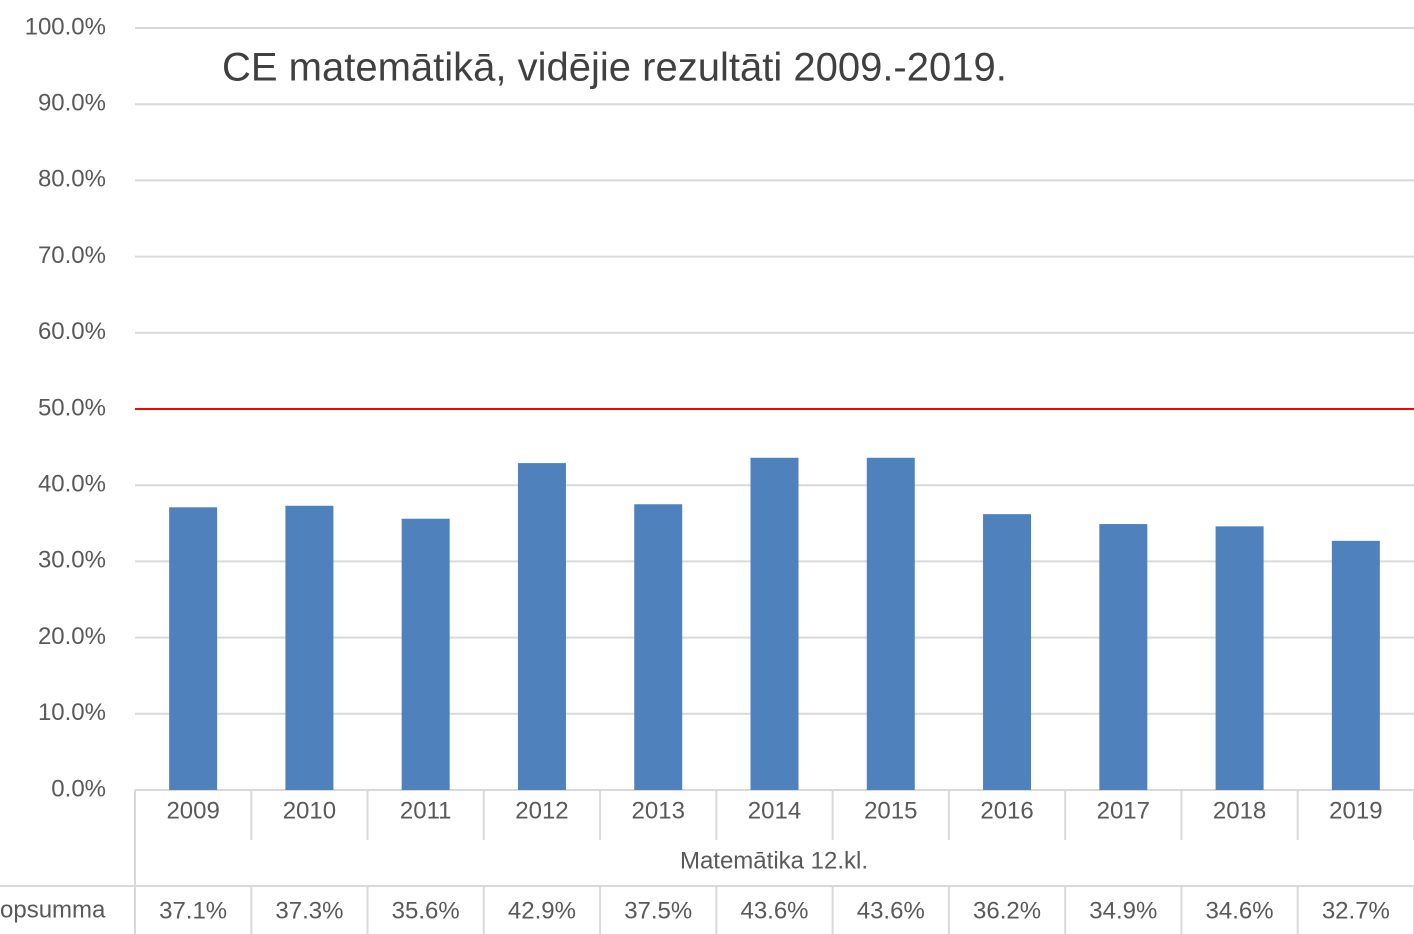 This screenshot has width=1414, height=934. What do you see at coordinates (72, 331) in the screenshot?
I see `y-tick-label: 60.0%` at bounding box center [72, 331].